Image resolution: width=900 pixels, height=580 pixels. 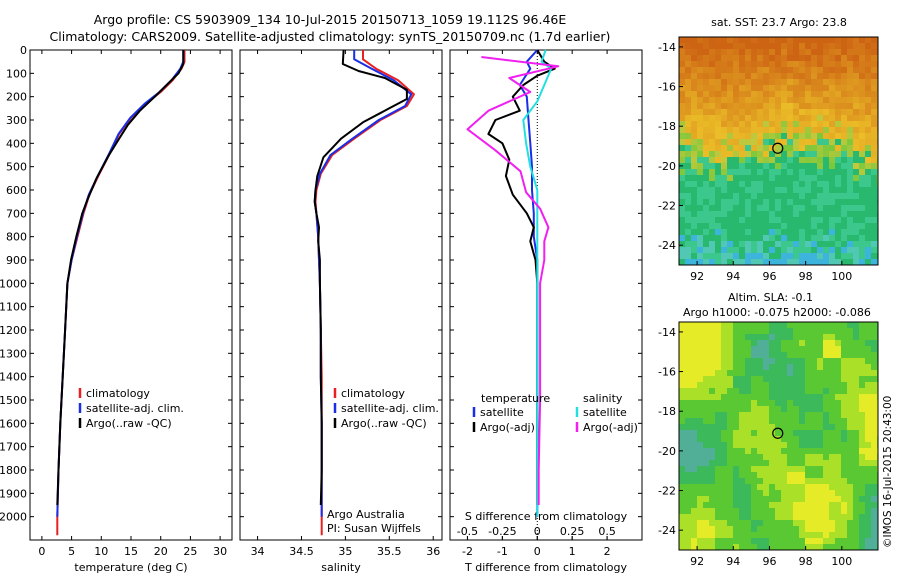 I want to click on y-tick-label: -22, so click(x=667, y=491).